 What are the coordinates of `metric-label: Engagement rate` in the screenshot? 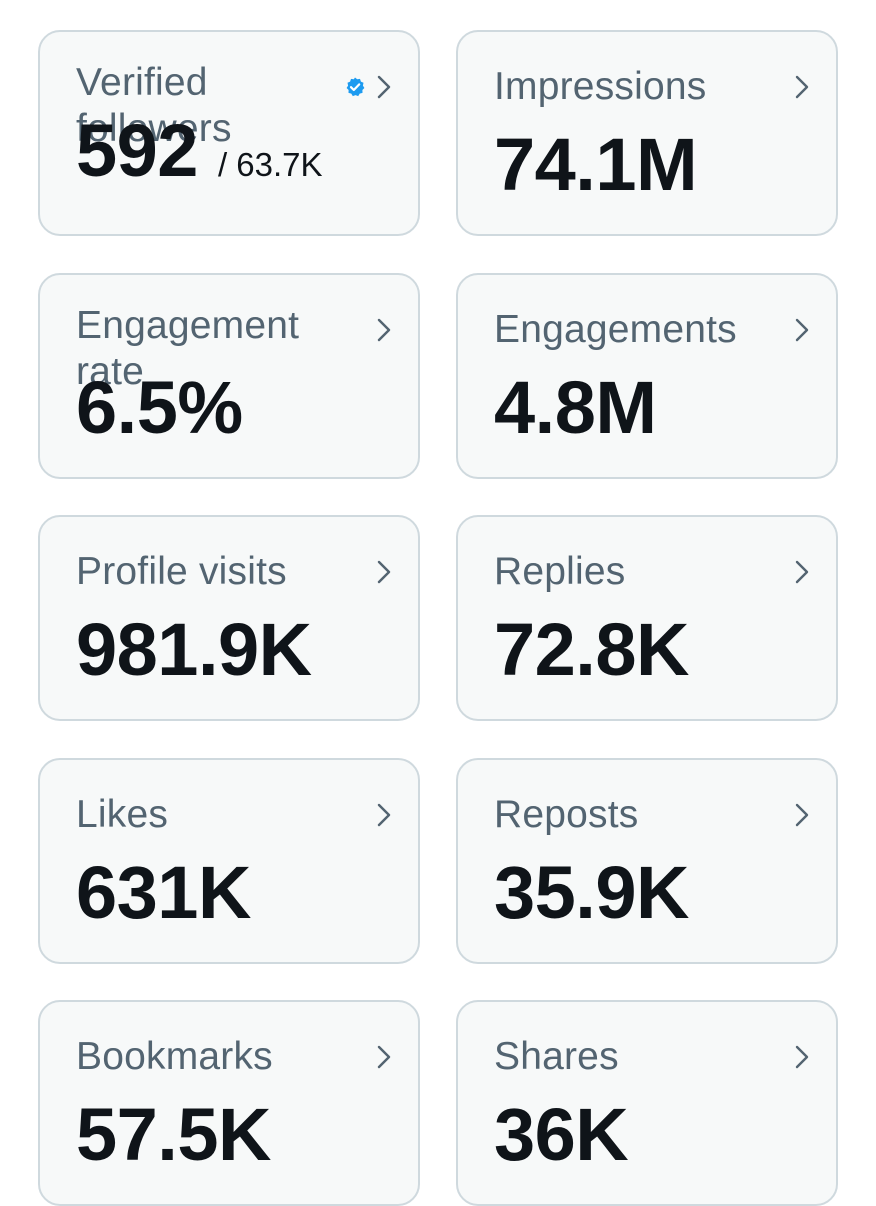 It's located at (188, 348).